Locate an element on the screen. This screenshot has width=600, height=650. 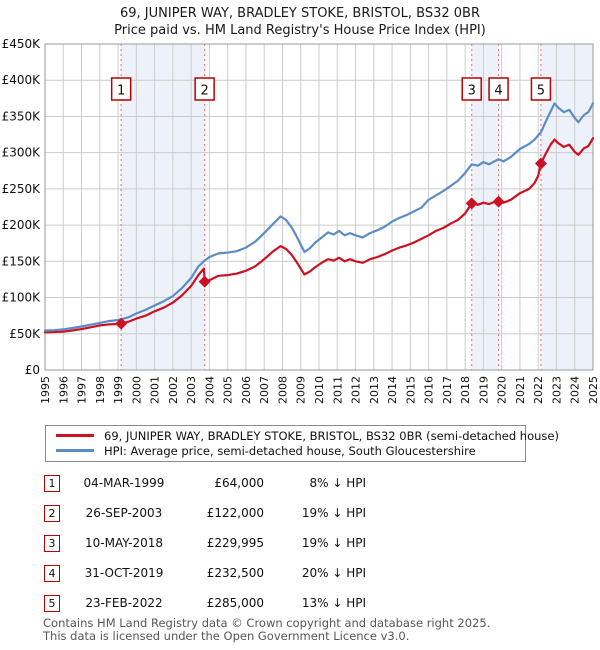
x-tick-label: 2023 is located at coordinates (556, 390).